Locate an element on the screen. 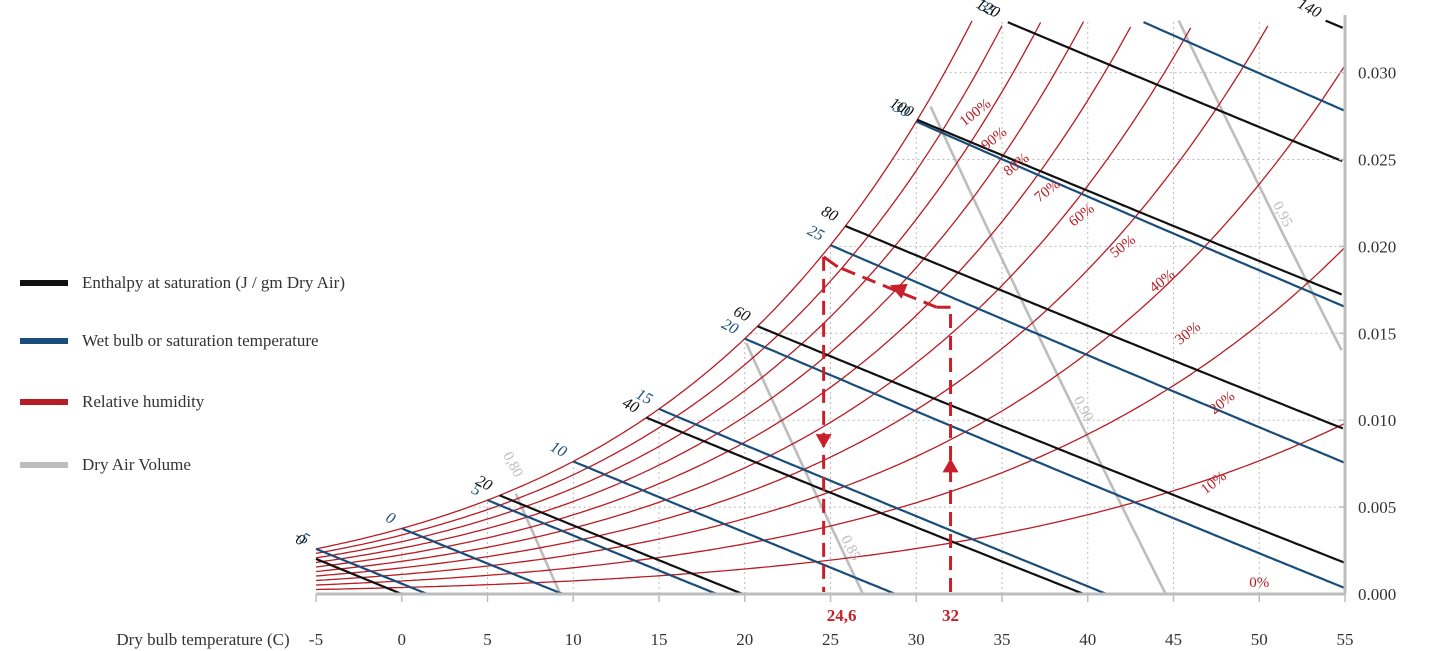 The width and height of the screenshot is (1438, 651). enthalpy-label: 100 is located at coordinates (901, 108).